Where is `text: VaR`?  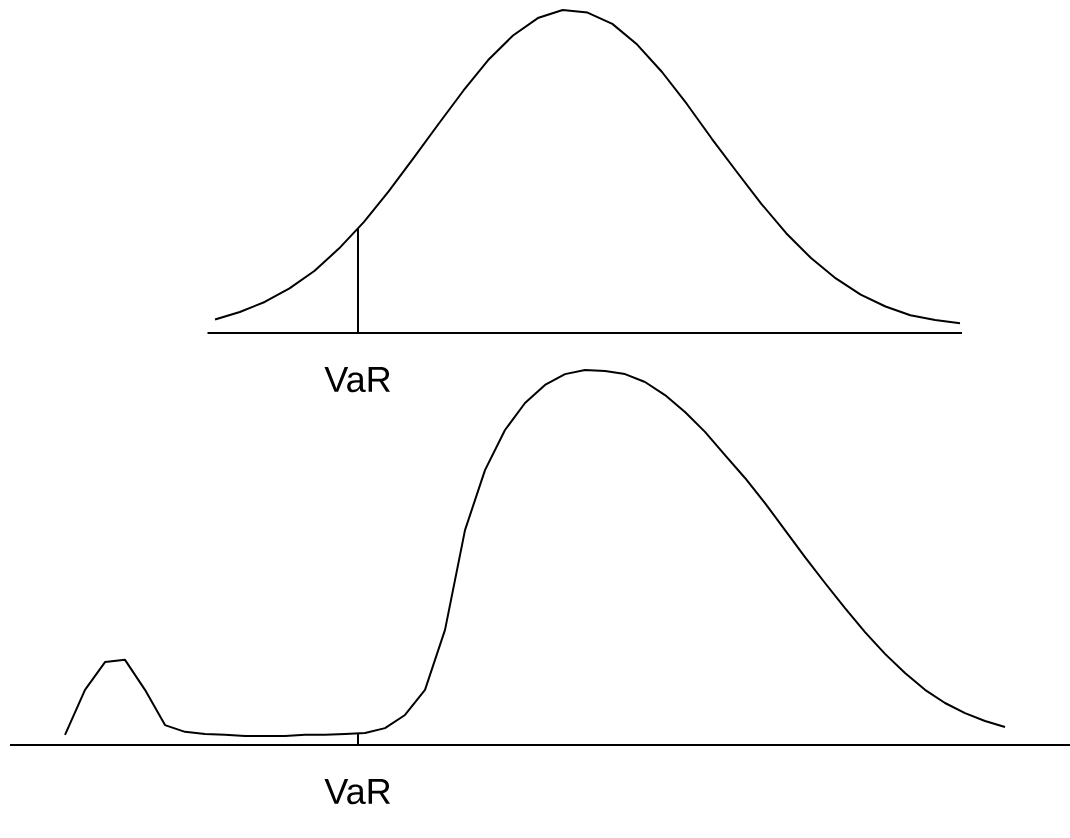
text: VaR is located at coordinates (357, 792).